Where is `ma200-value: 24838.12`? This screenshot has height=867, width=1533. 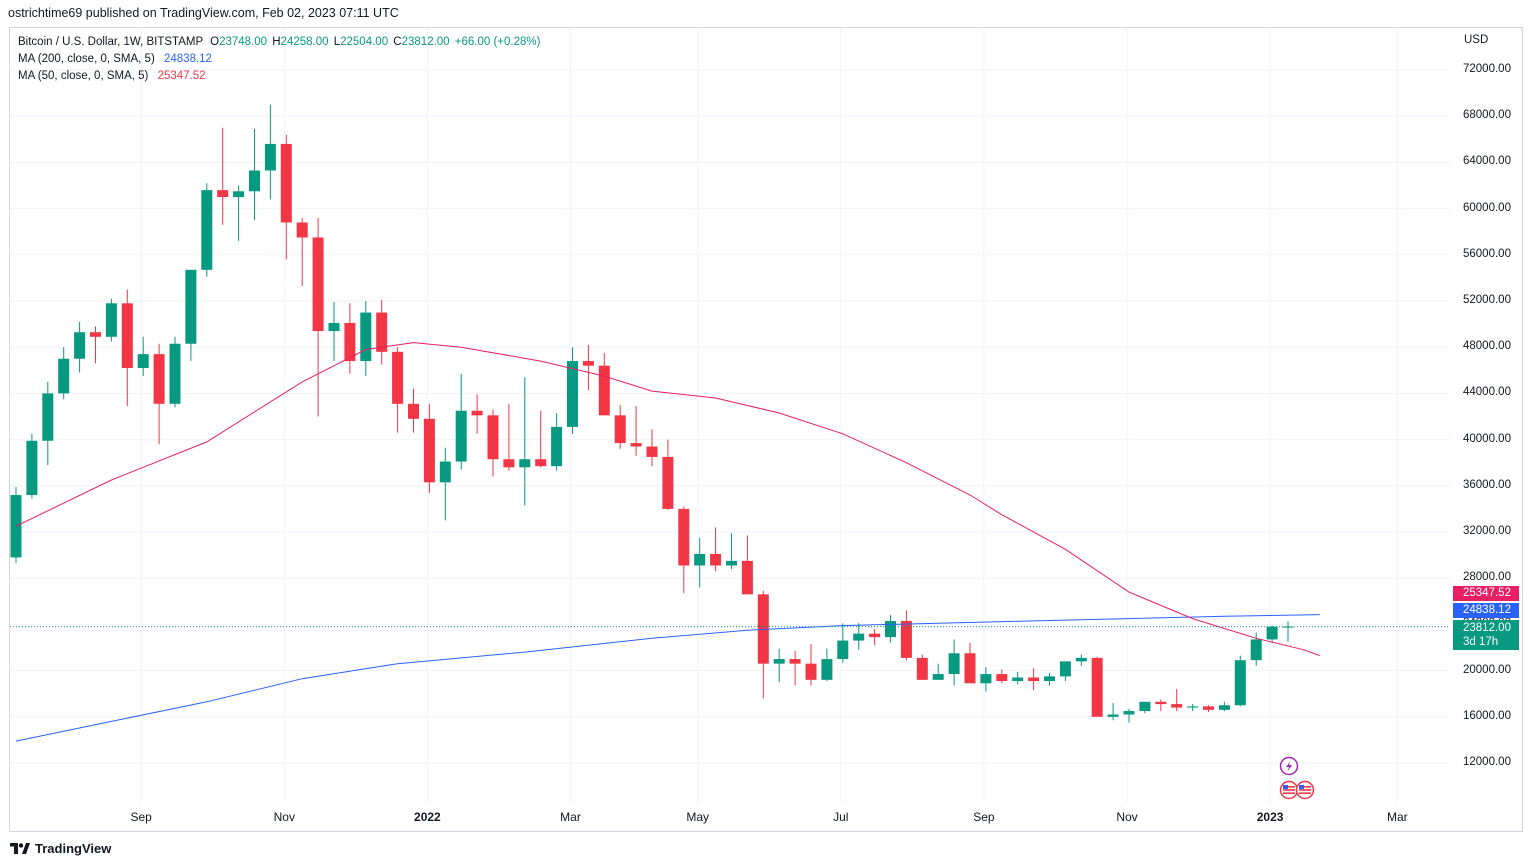
ma200-value: 24838.12 is located at coordinates (187, 59).